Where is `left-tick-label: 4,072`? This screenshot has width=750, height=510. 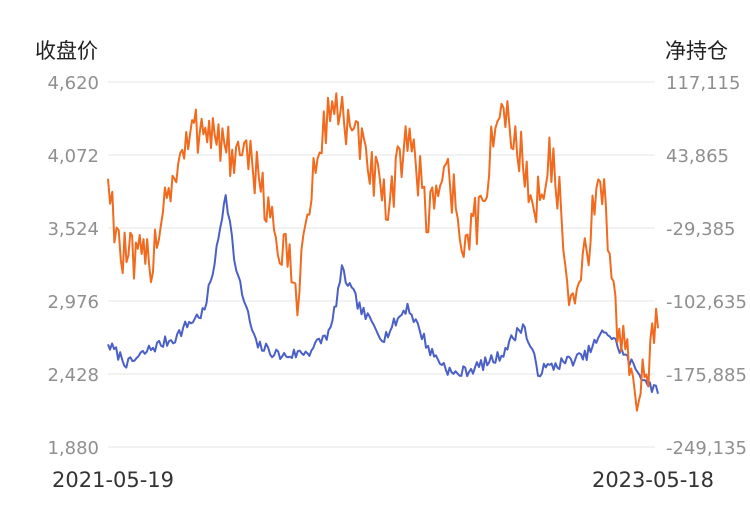
left-tick-label: 4,072 is located at coordinates (73, 156).